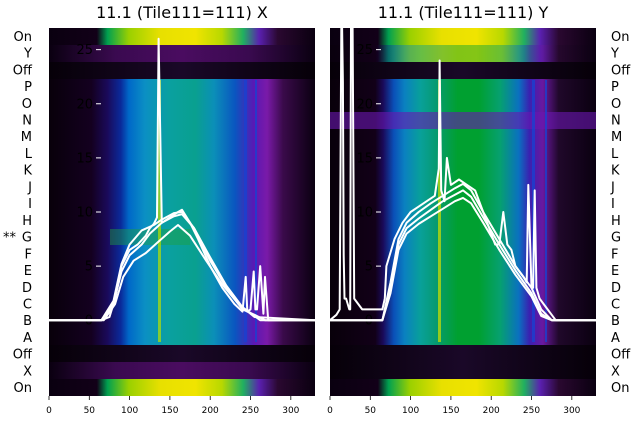  Describe the element at coordinates (10, 238) in the screenshot. I see `row-marker: **` at that location.